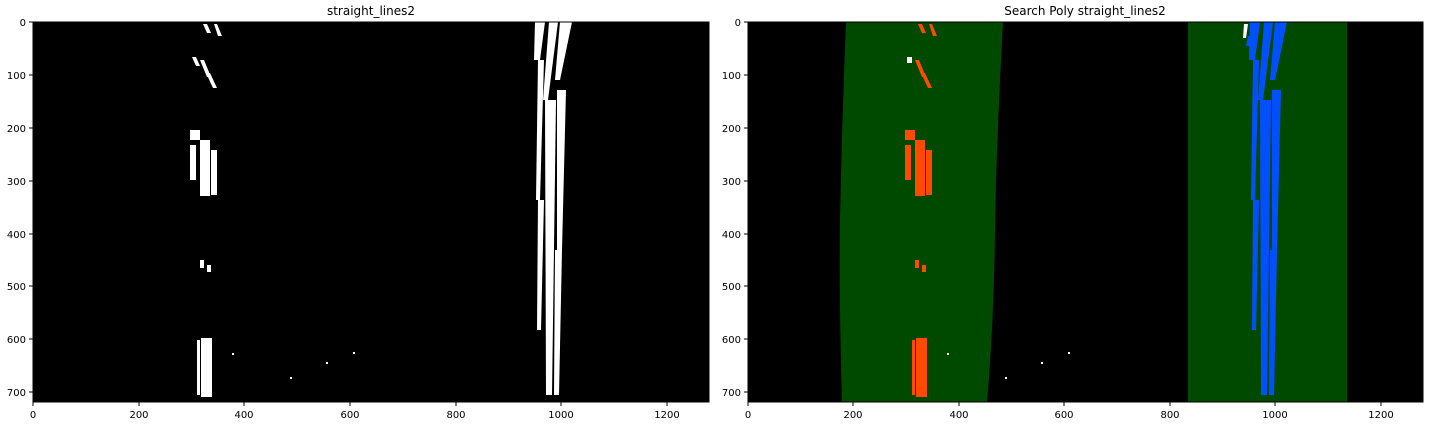 This screenshot has height=426, width=1432. Describe the element at coordinates (731, 76) in the screenshot. I see `panel-right-y-tick: 100` at that location.